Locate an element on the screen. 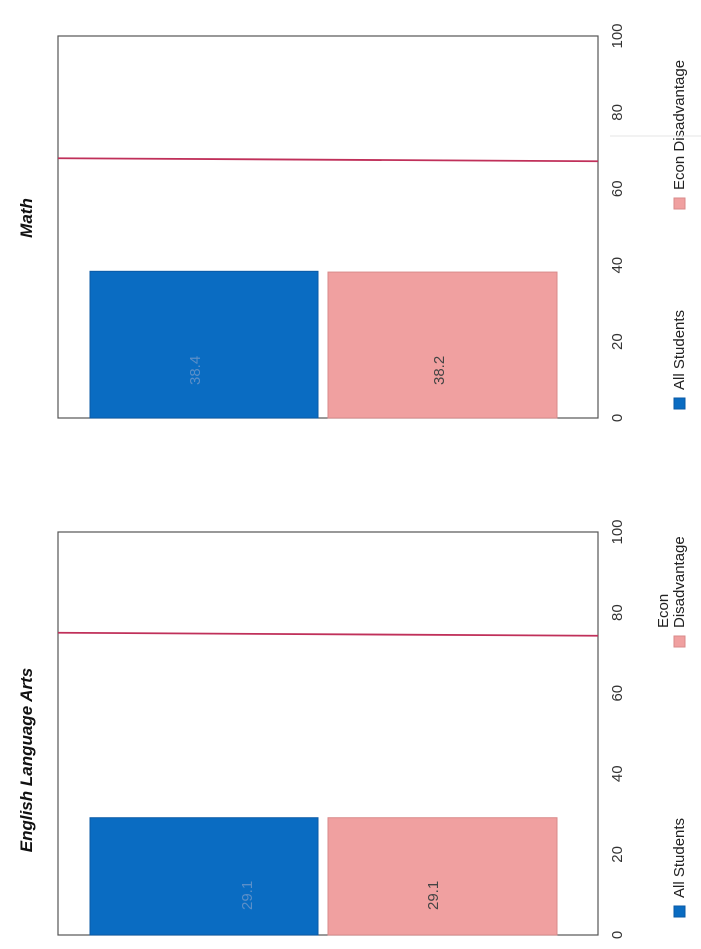  data-label: 38.4 is located at coordinates (195, 370).